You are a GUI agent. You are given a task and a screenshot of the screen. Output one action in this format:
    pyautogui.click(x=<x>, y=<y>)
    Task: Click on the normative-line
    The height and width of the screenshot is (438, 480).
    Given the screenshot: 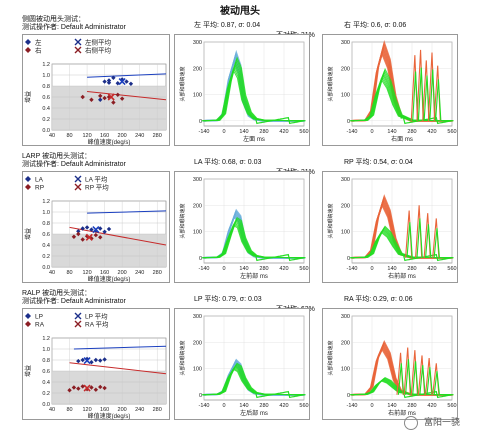 What is the action you would take?
    pyautogui.click(x=127, y=212)
    